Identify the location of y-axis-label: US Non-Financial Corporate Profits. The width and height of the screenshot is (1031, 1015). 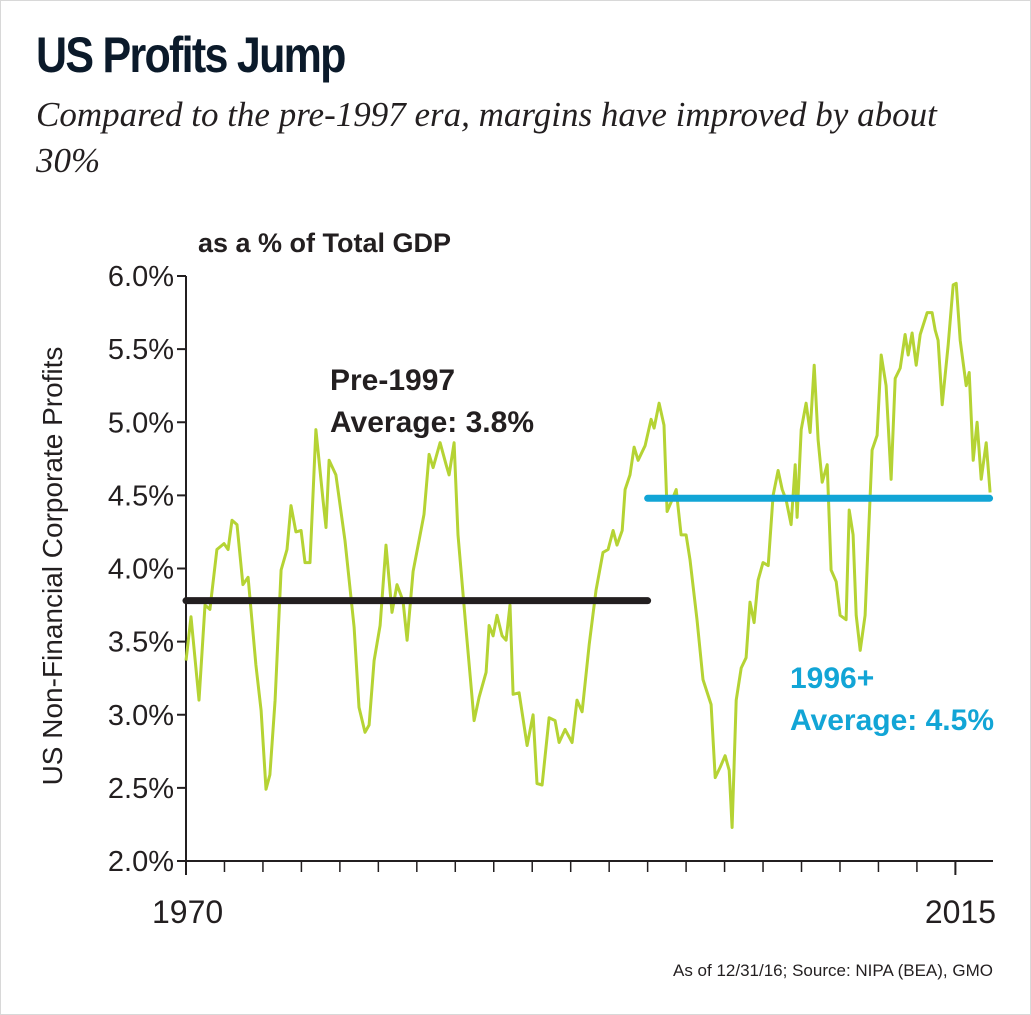
(52, 566).